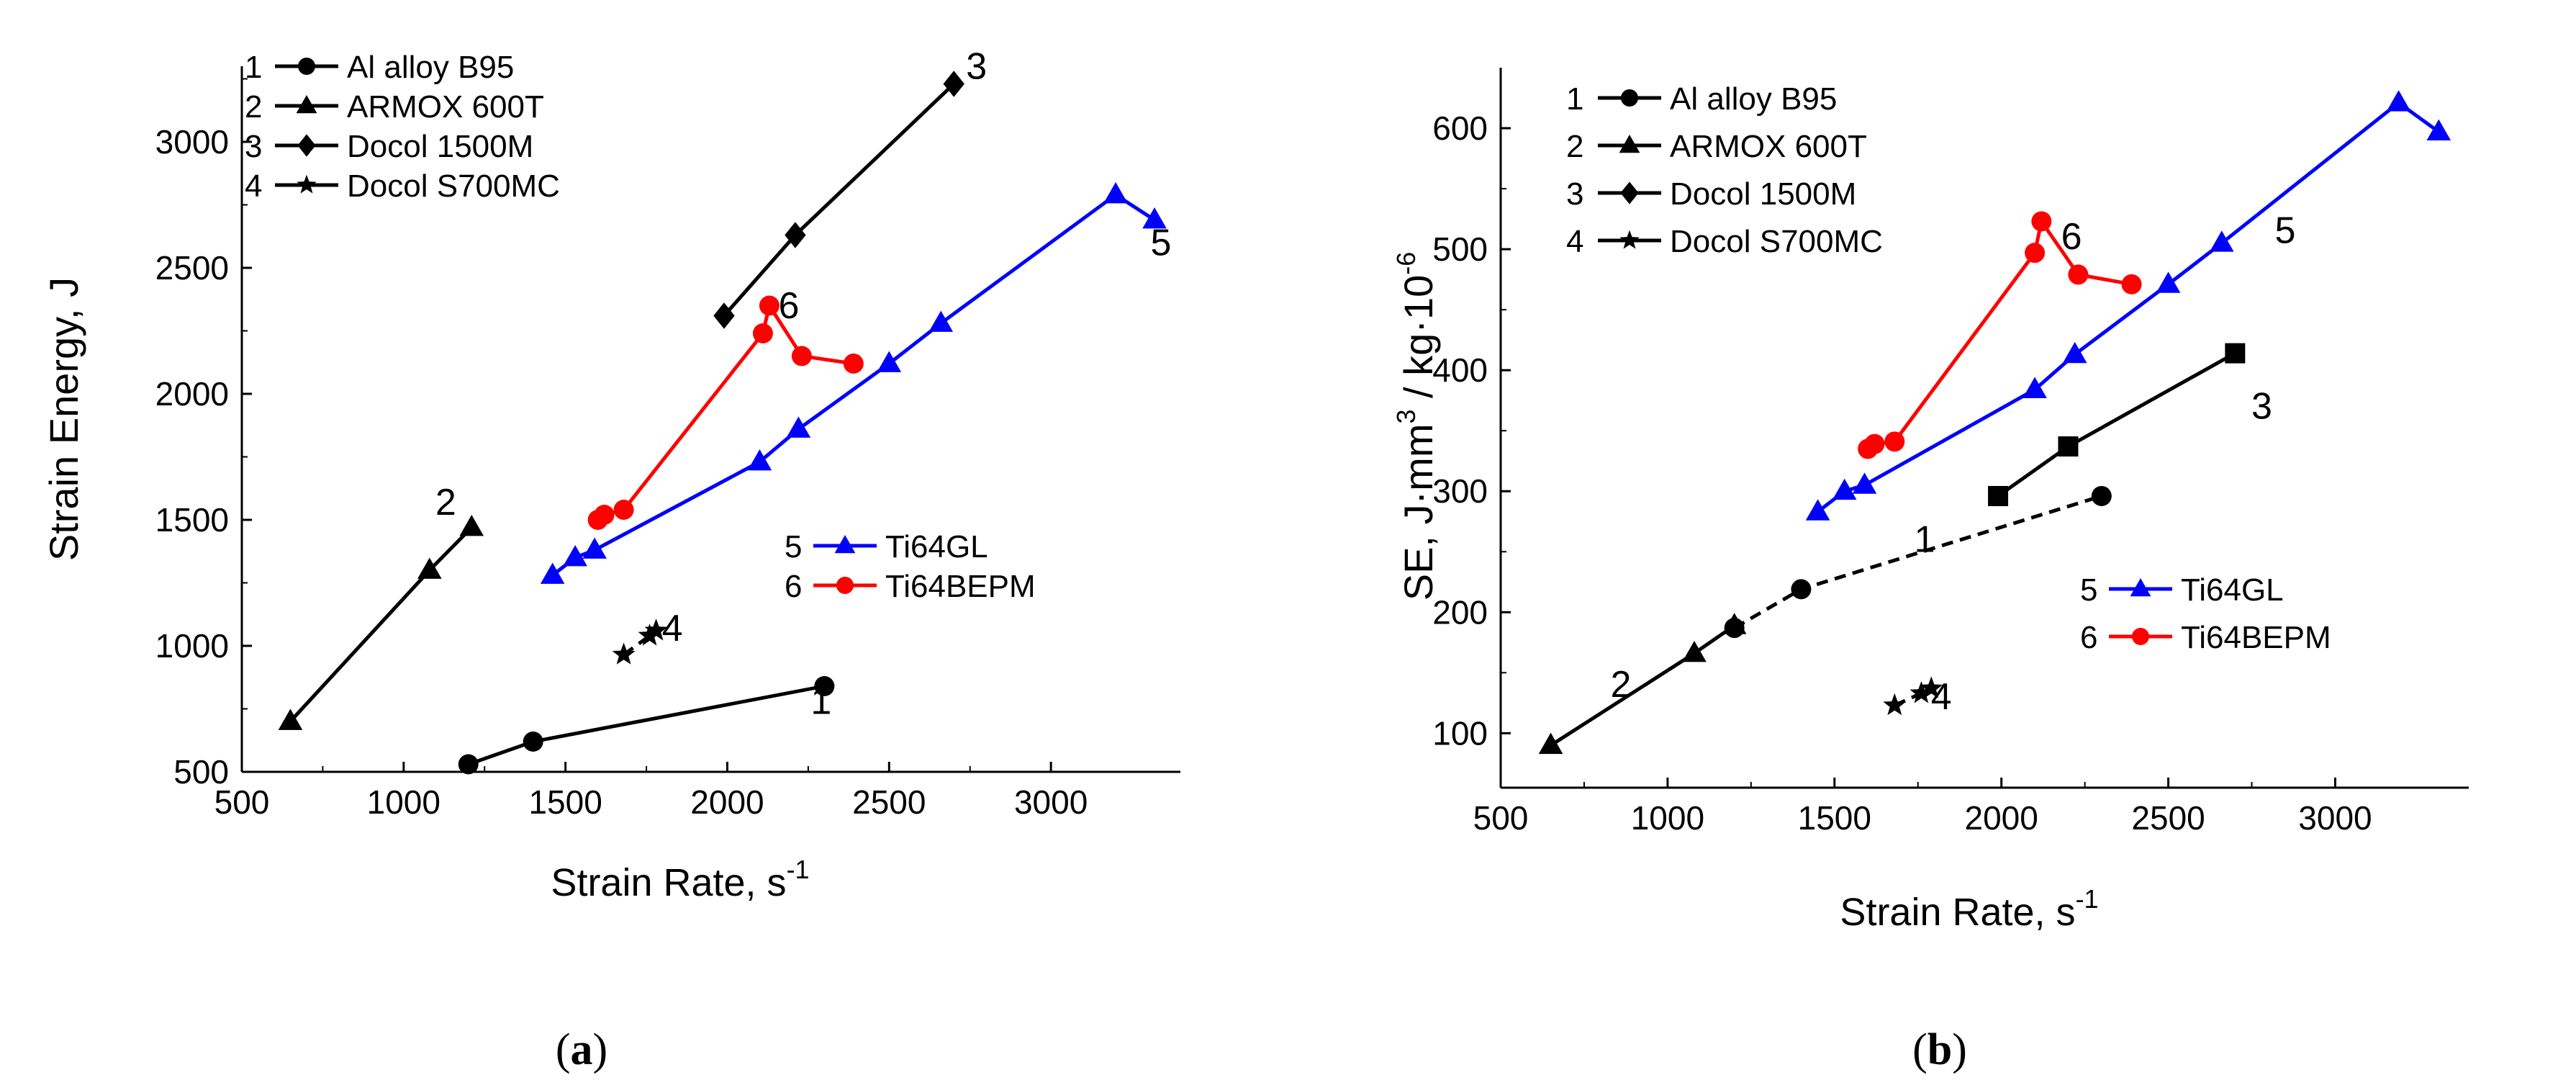  Describe the element at coordinates (1460, 249) in the screenshot. I see `y-tick-label: 500` at that location.